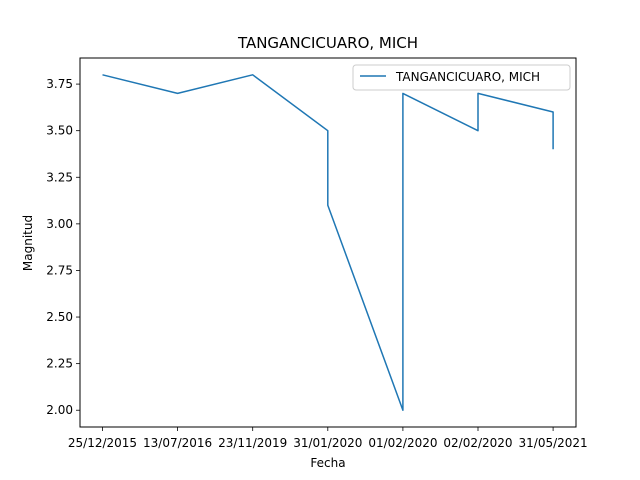  What do you see at coordinates (402, 443) in the screenshot?
I see `x-tick-label: 01/02/2020` at bounding box center [402, 443].